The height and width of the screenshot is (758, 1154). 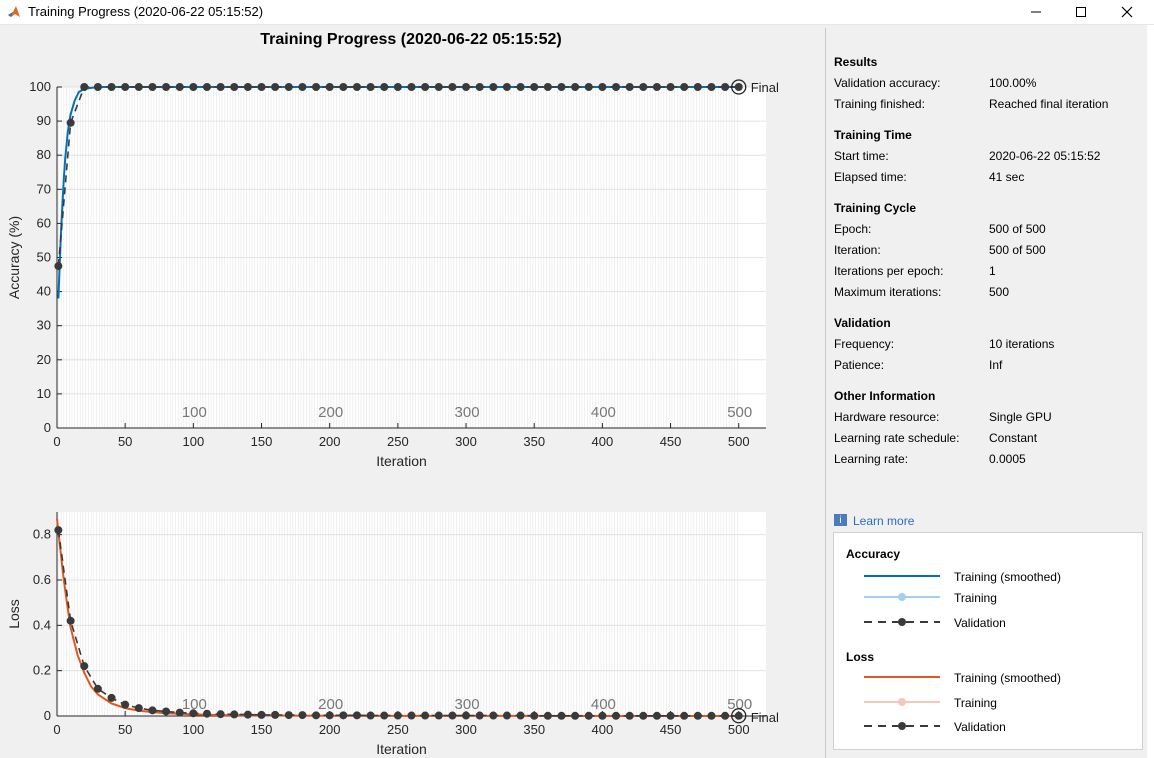 I want to click on iteration-label: Iteration:, so click(x=857, y=250).